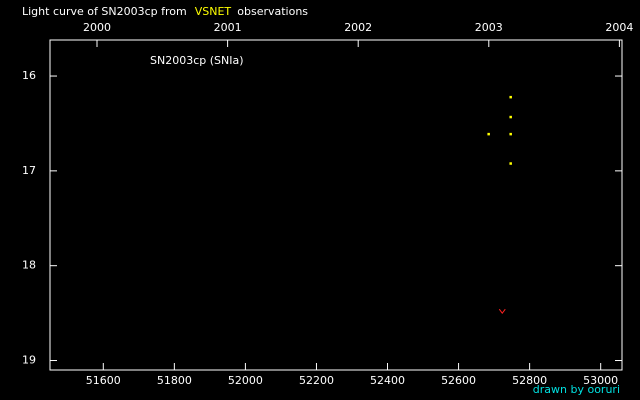 This screenshot has height=400, width=640. Describe the element at coordinates (29, 265) in the screenshot. I see `y-tick-label: 18` at that location.